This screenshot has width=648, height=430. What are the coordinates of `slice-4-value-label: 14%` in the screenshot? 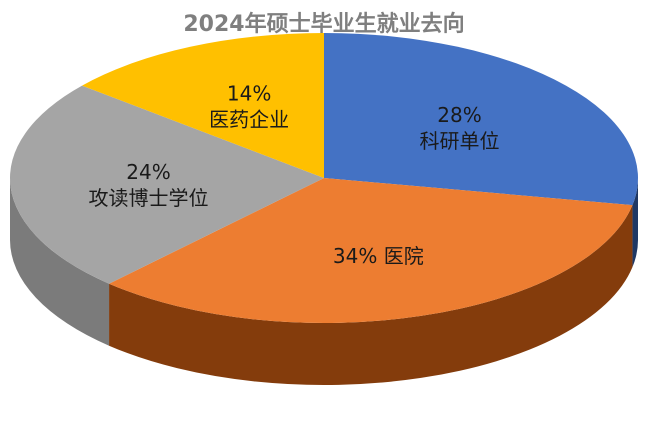 It's located at (249, 94).